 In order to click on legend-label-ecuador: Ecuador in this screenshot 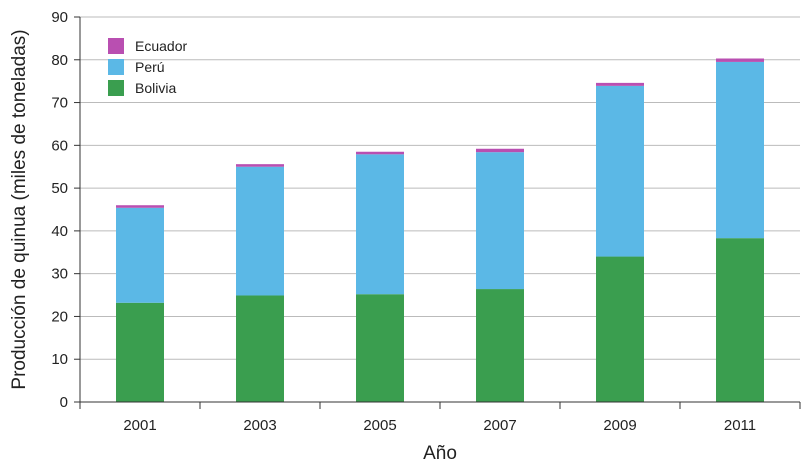, I will do `click(161, 46)`.